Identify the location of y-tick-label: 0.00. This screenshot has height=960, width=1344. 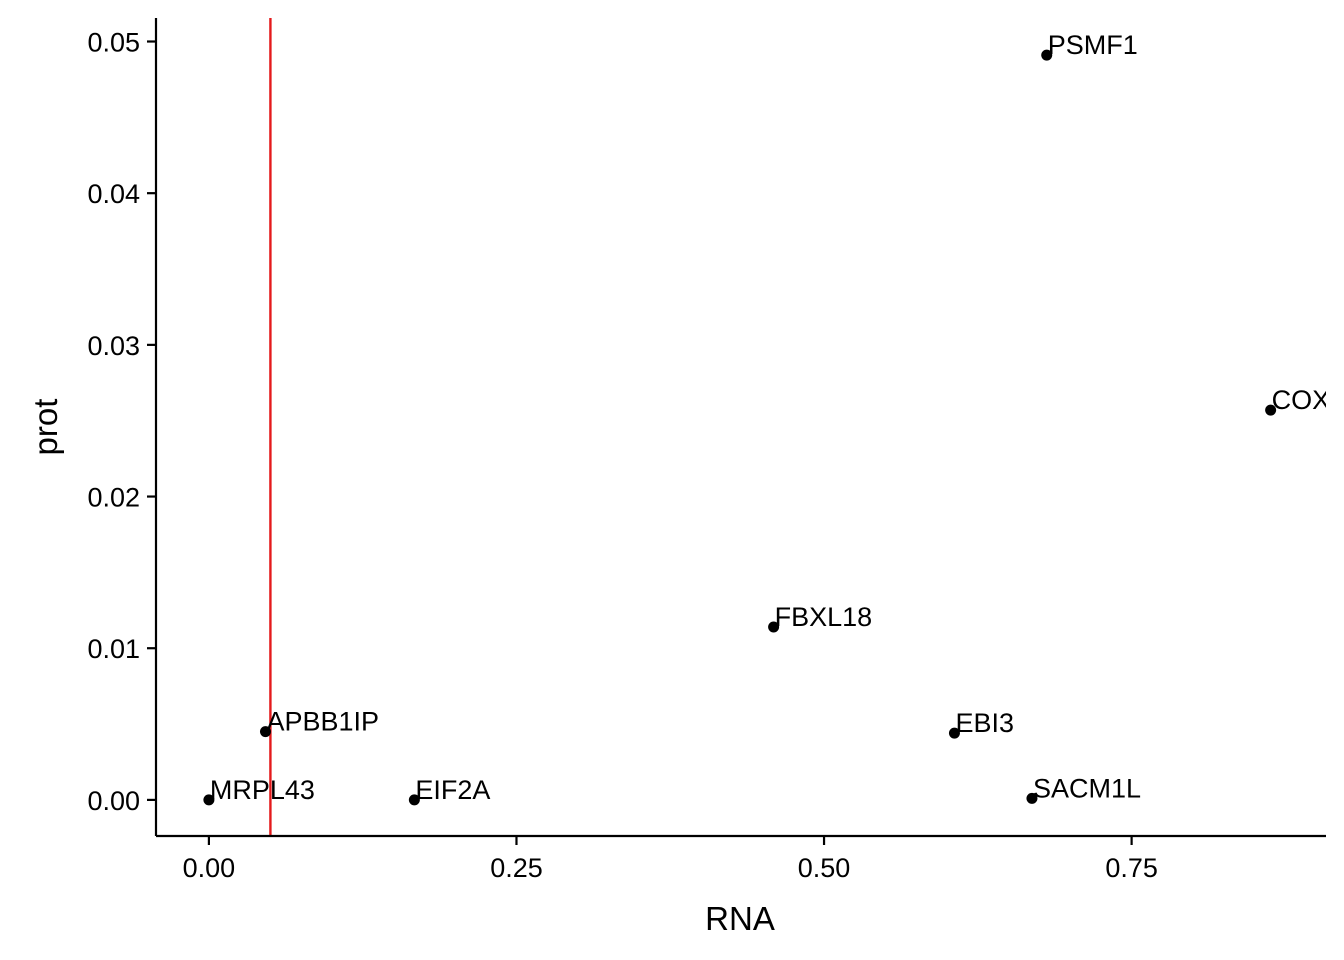
(113, 801).